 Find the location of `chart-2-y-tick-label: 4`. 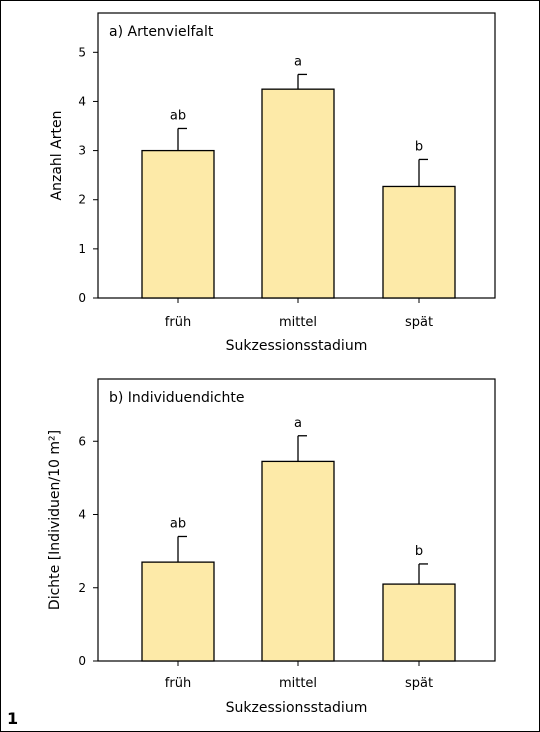

chart-2-y-tick-label: 4 is located at coordinates (82, 515).